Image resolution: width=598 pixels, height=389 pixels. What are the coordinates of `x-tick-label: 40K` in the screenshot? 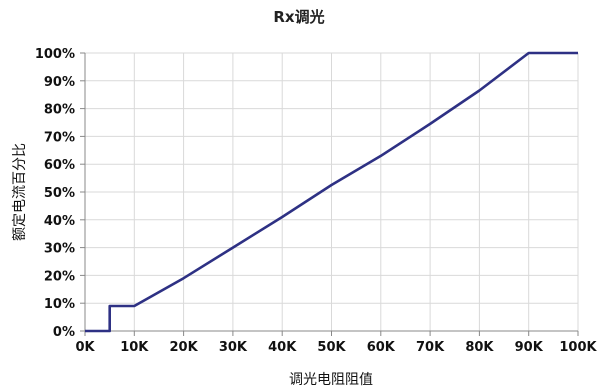 It's located at (282, 347).